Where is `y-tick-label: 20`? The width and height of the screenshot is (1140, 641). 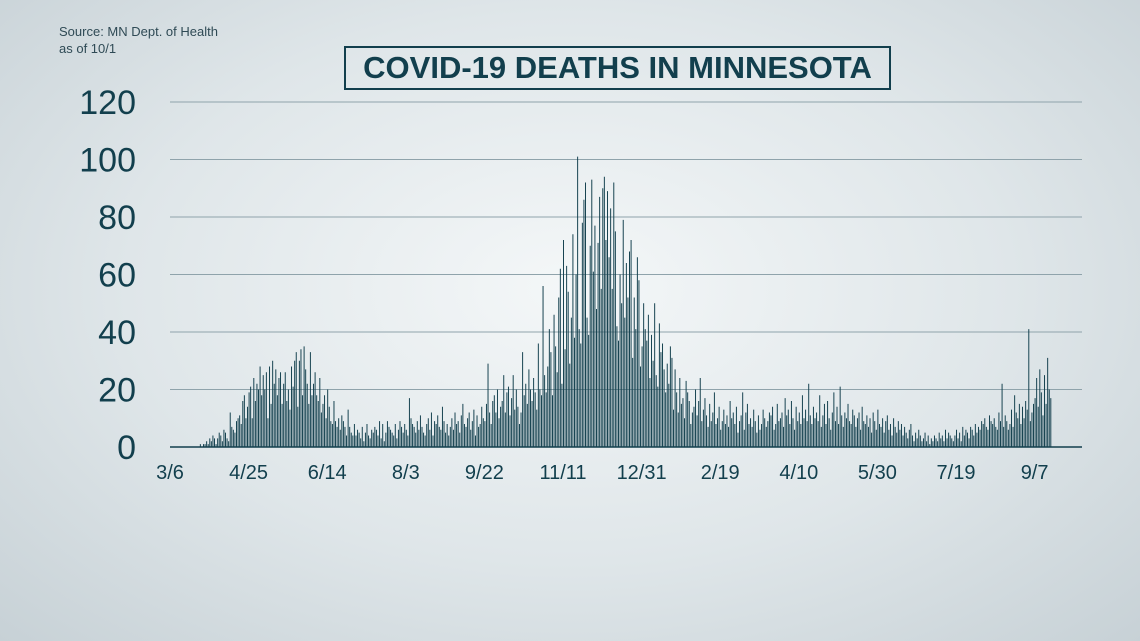
y-tick-label: 20 is located at coordinates (117, 391).